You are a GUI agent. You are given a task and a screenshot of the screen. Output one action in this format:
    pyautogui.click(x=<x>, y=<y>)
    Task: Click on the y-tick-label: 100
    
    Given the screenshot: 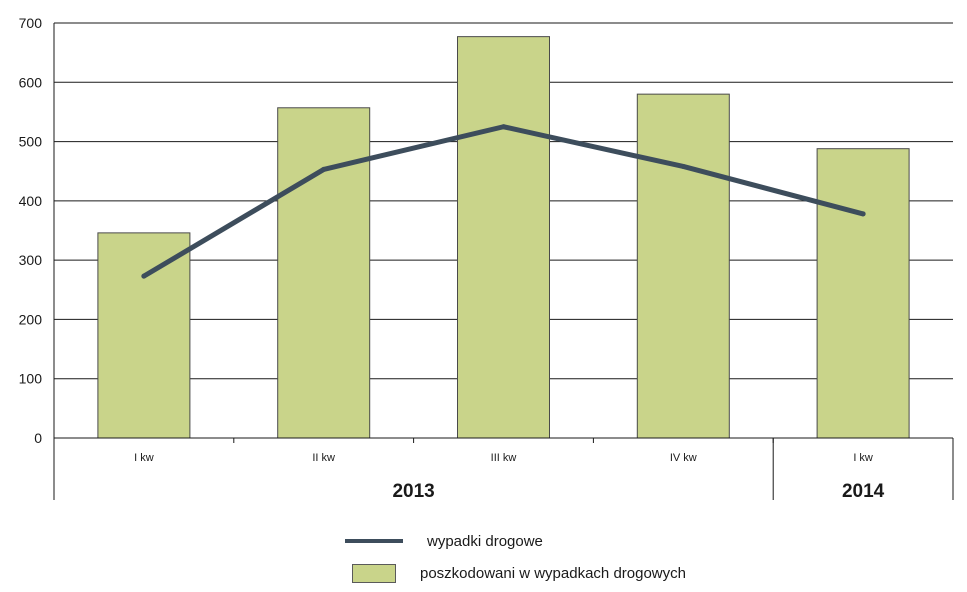 What is the action you would take?
    pyautogui.click(x=31, y=379)
    